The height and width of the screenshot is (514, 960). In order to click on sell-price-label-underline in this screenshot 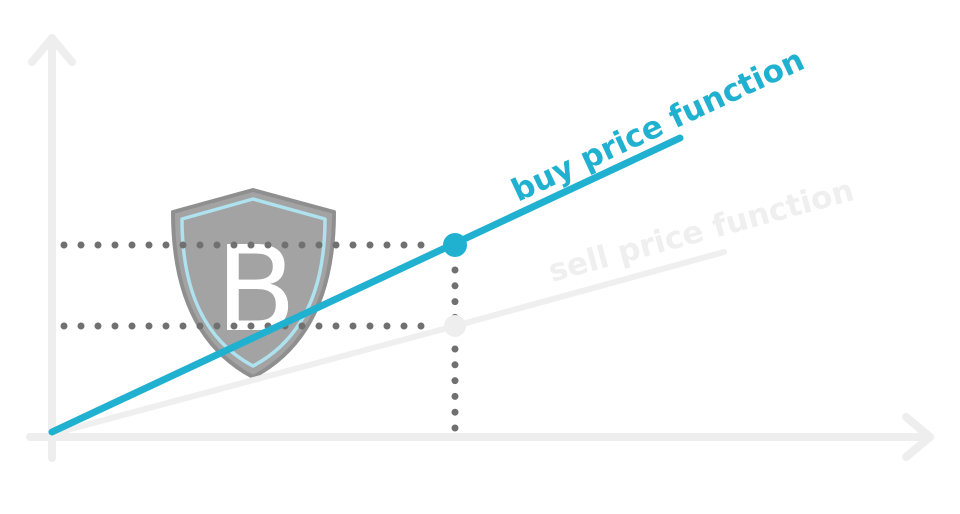, I will do `click(589, 289)`.